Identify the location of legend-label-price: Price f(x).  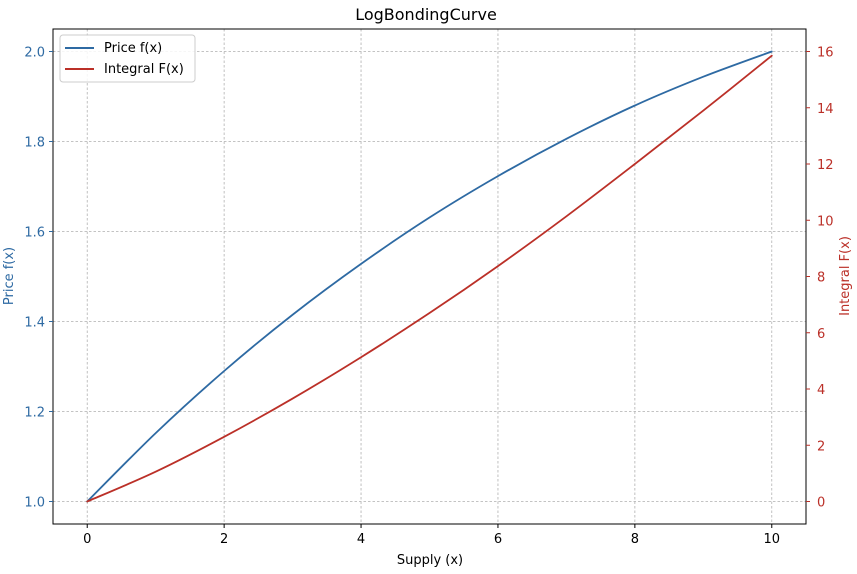
(133, 48).